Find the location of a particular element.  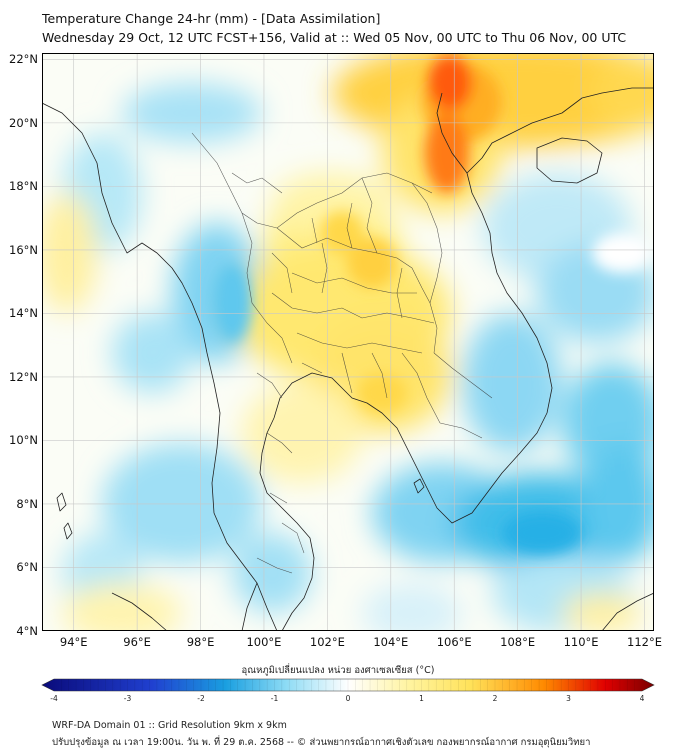

lat-tick-label: 4°N is located at coordinates (27, 631).